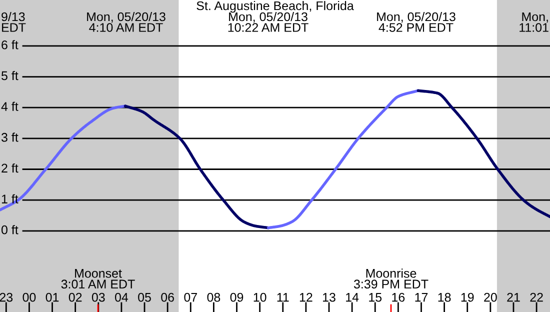 This screenshot has height=312, width=550. Describe the element at coordinates (98, 279) in the screenshot. I see `annotation: Moonset 3:01 AM EDT` at that location.